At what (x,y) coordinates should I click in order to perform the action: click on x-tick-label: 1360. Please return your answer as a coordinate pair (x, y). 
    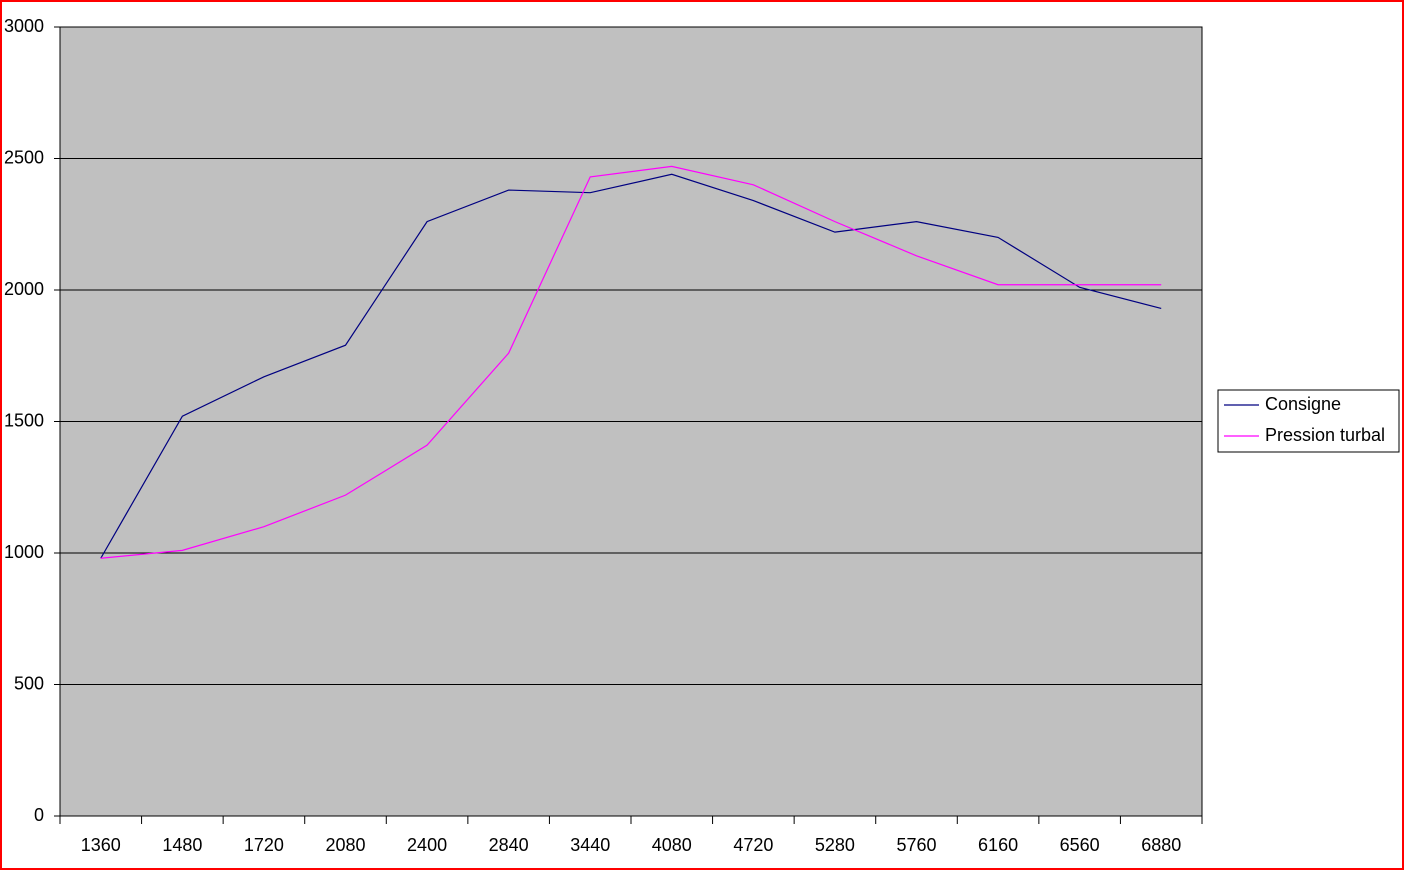
    Looking at the image, I should click on (101, 845).